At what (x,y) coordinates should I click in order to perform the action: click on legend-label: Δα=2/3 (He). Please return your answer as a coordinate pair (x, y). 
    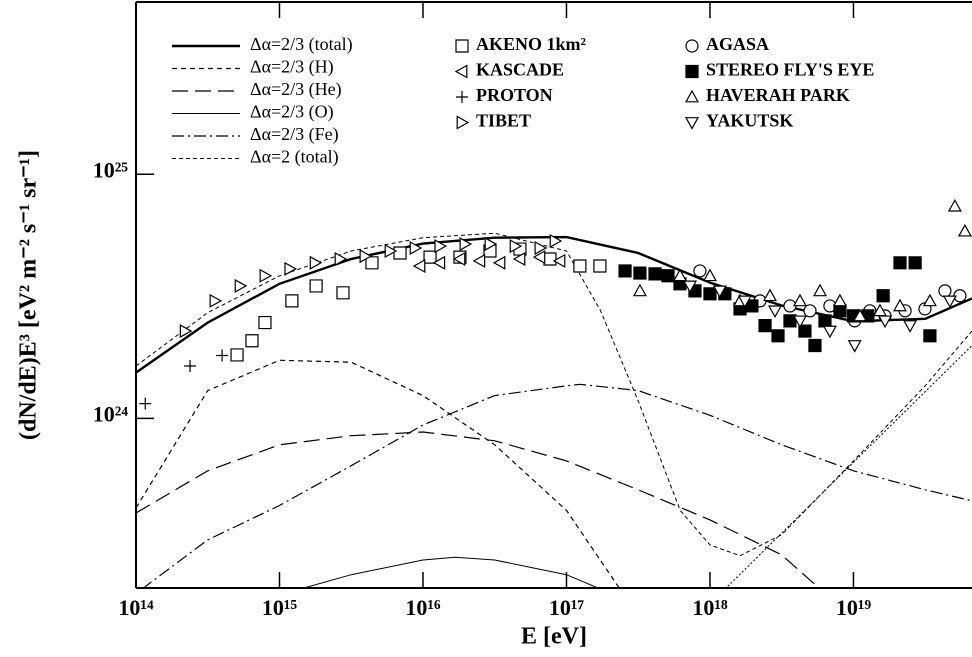
    Looking at the image, I should click on (296, 89).